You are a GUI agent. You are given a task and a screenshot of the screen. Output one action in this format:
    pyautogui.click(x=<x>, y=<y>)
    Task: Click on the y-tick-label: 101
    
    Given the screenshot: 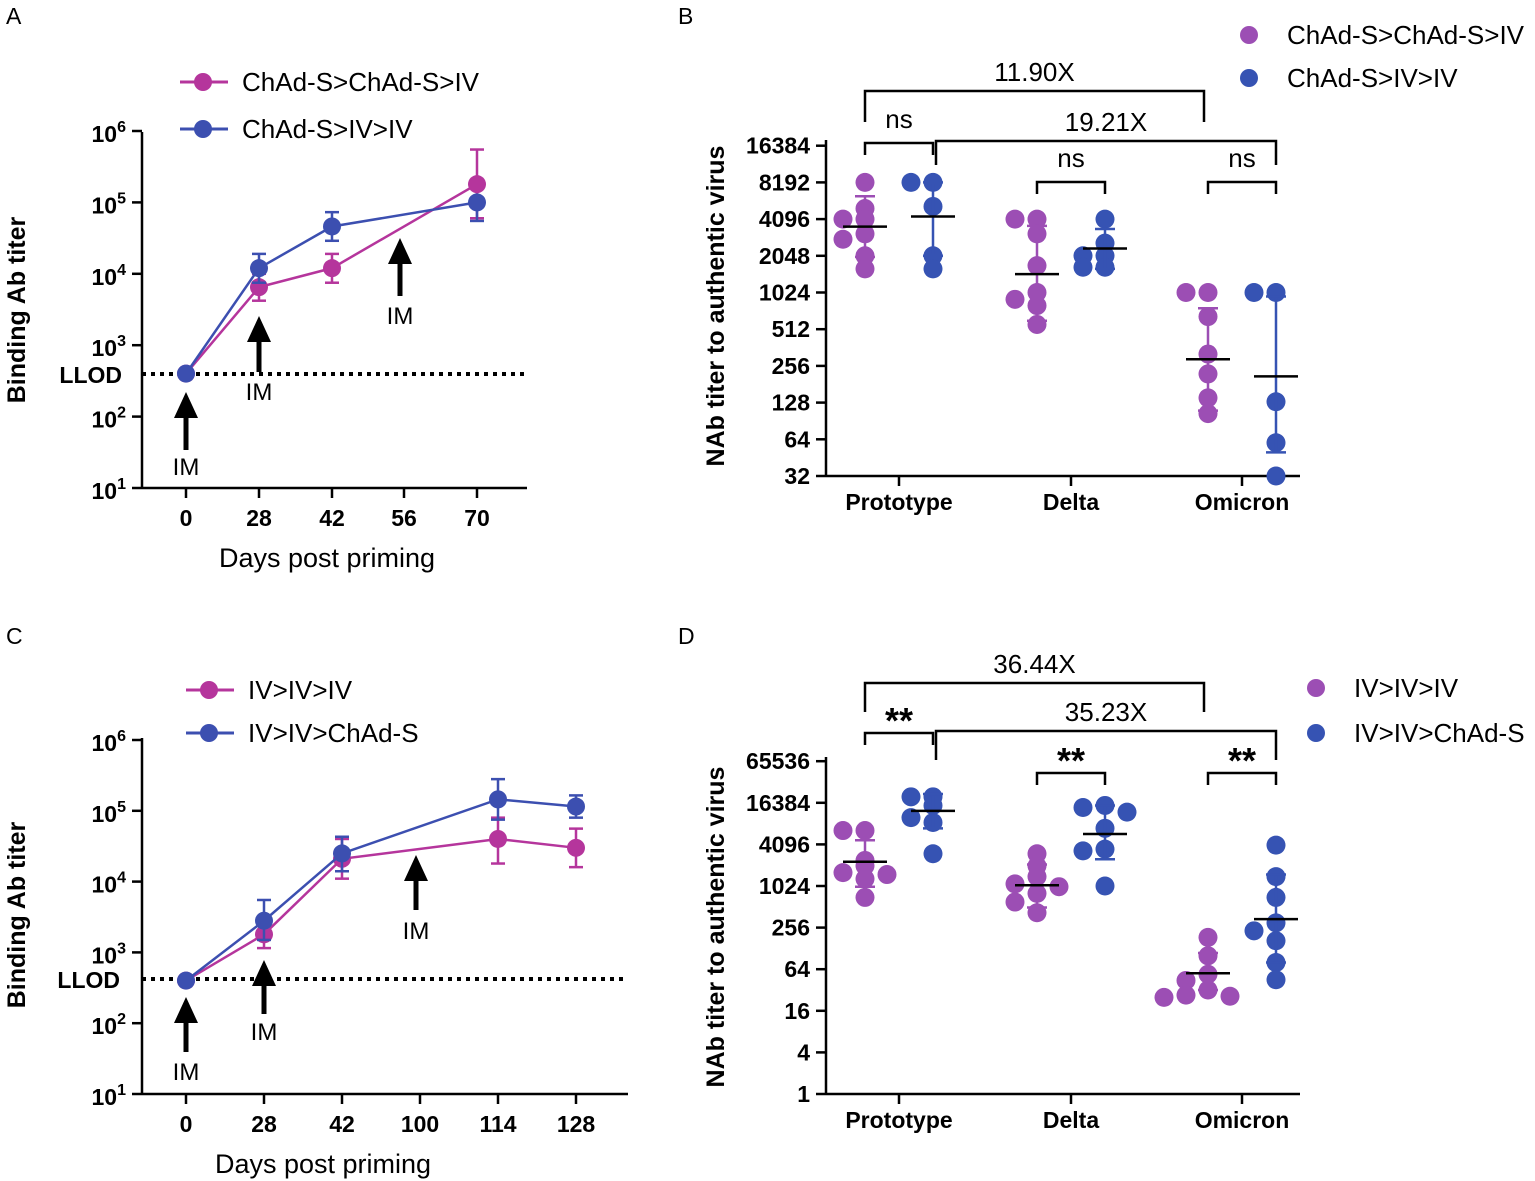 What is the action you would take?
    pyautogui.click(x=109, y=1096)
    